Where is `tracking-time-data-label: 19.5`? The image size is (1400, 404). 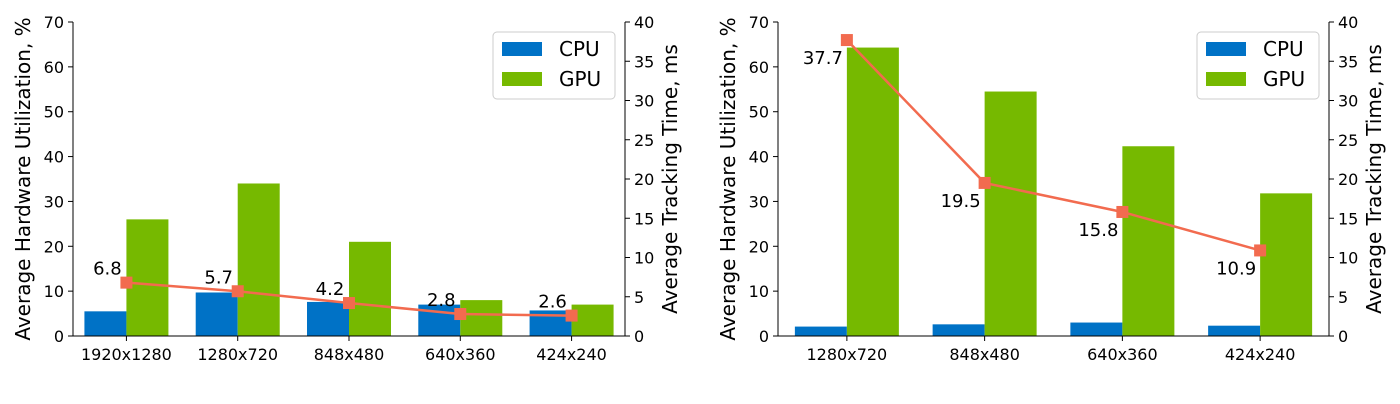
tracking-time-data-label: 19.5 is located at coordinates (961, 201).